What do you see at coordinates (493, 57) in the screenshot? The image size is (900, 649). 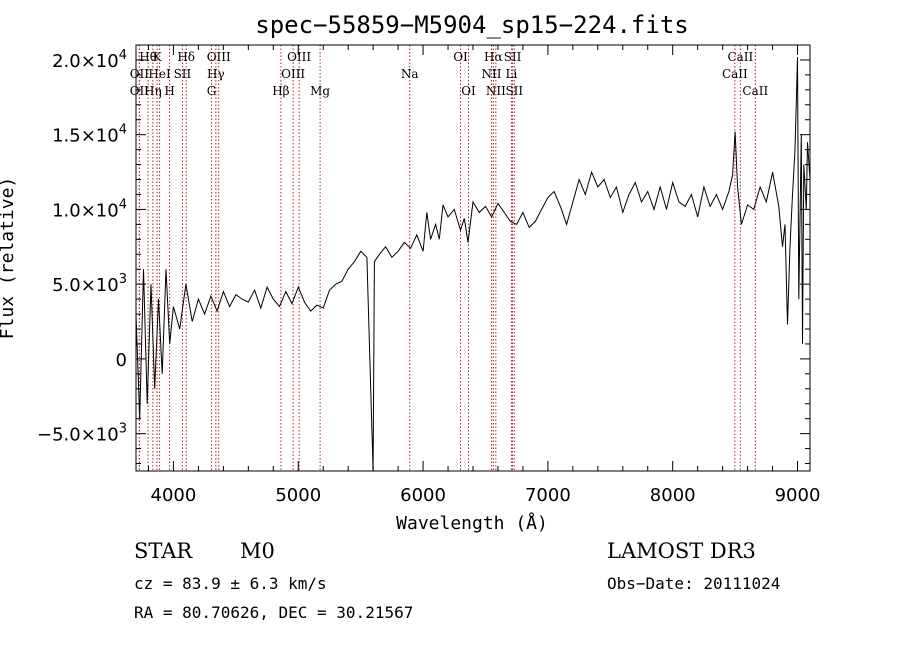 I see `line-label: Hα` at bounding box center [493, 57].